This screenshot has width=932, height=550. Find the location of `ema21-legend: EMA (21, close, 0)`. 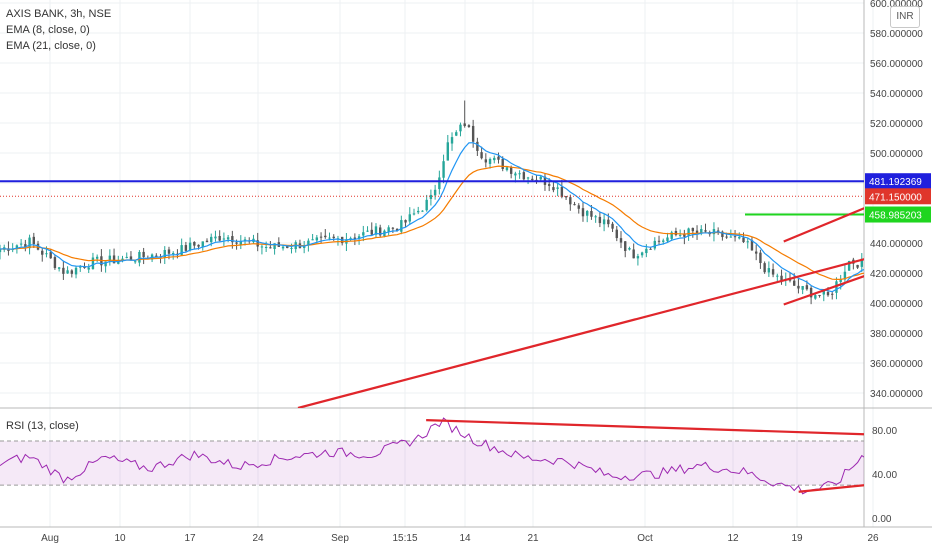

ema21-legend: EMA (21, close, 0) is located at coordinates (51, 46).